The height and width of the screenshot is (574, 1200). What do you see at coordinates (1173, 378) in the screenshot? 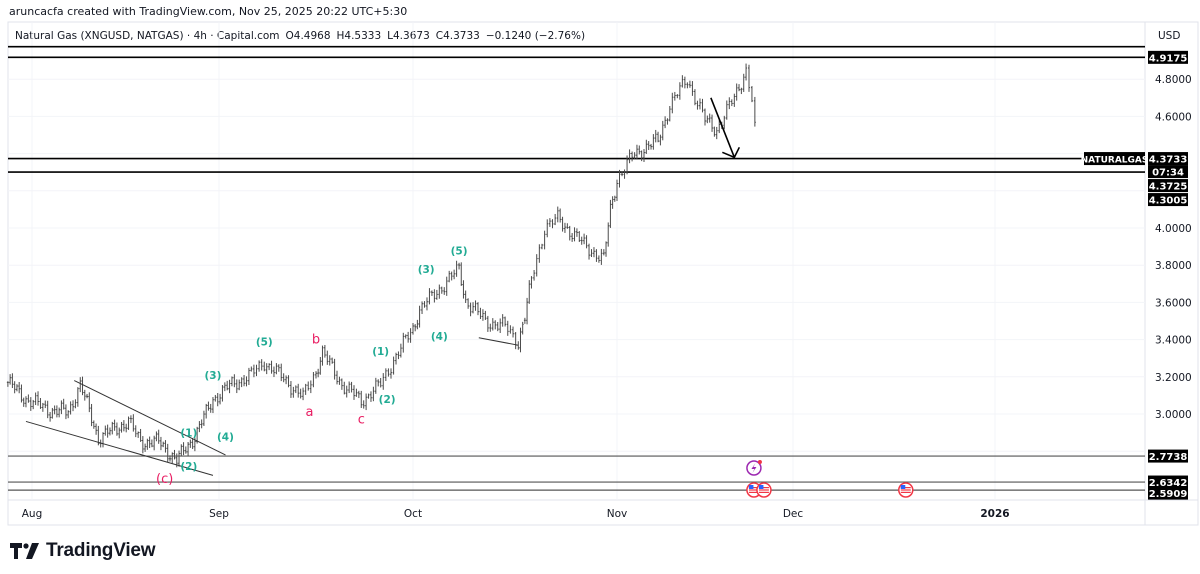
I see `price-tick-label: 3.2000` at bounding box center [1173, 378].